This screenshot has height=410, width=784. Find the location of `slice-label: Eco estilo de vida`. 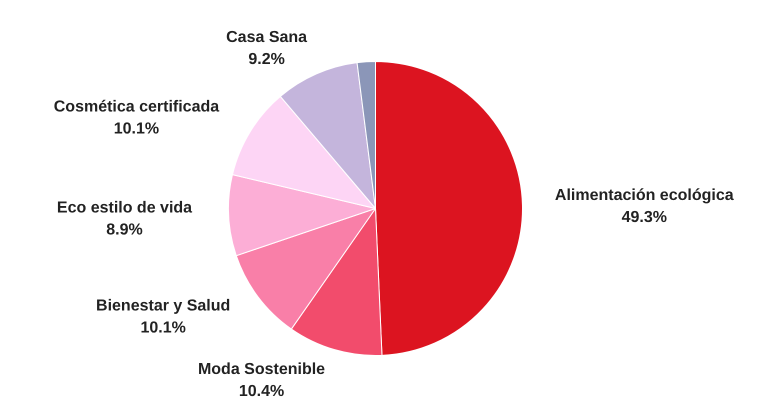

slice-label: Eco estilo de vida is located at coordinates (124, 207).